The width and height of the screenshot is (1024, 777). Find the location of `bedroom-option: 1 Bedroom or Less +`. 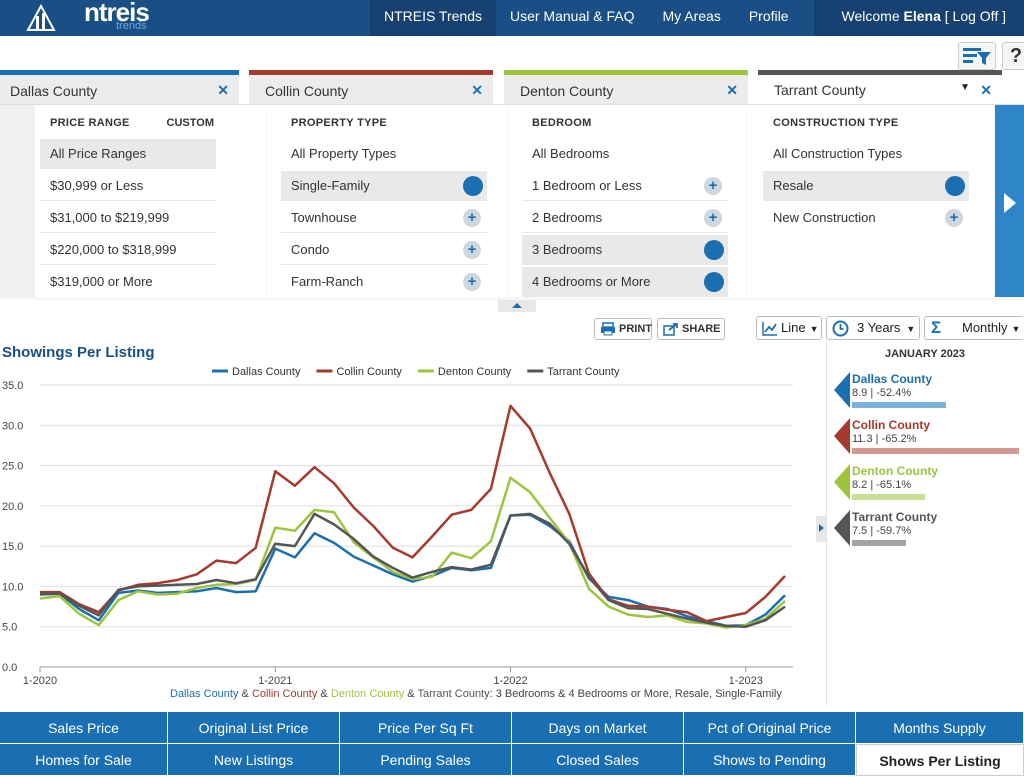

bedroom-option: 1 Bedroom or Less + is located at coordinates (625, 186).